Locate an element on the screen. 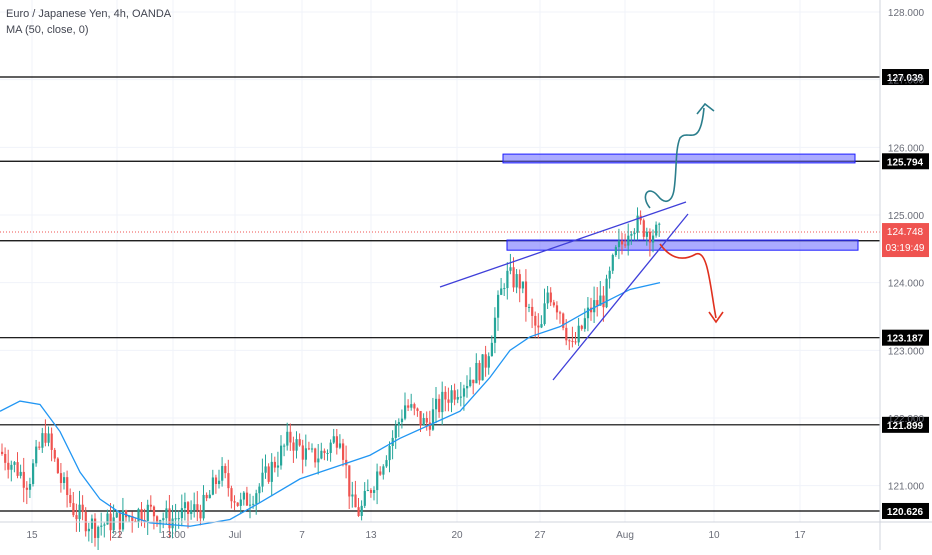 This screenshot has width=932, height=555. x-tick-label: 13:00 is located at coordinates (172, 535).